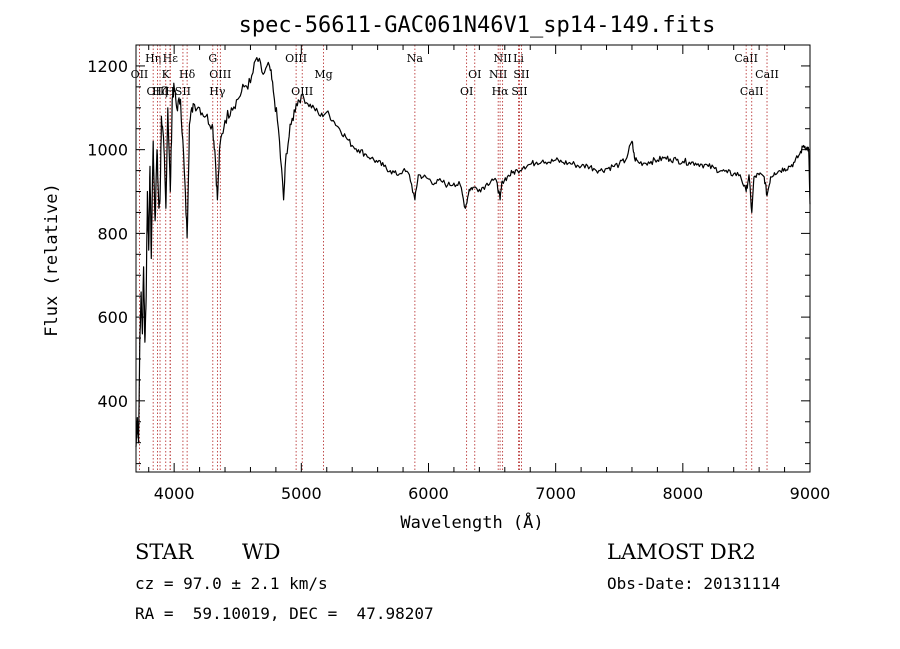  I want to click on survey-name: LAMOST DR2, so click(681, 552).